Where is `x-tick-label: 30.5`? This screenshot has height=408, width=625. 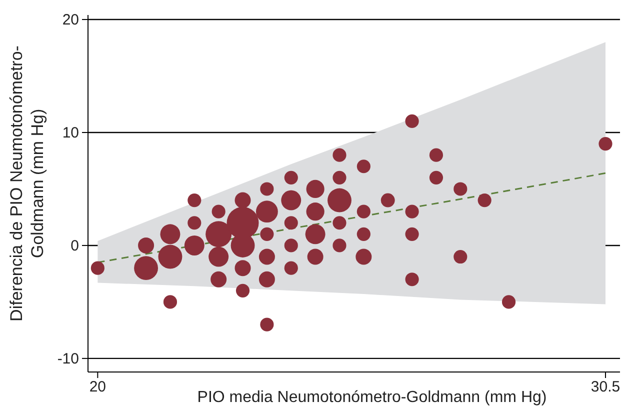
x-tick-label: 30.5 is located at coordinates (605, 387).